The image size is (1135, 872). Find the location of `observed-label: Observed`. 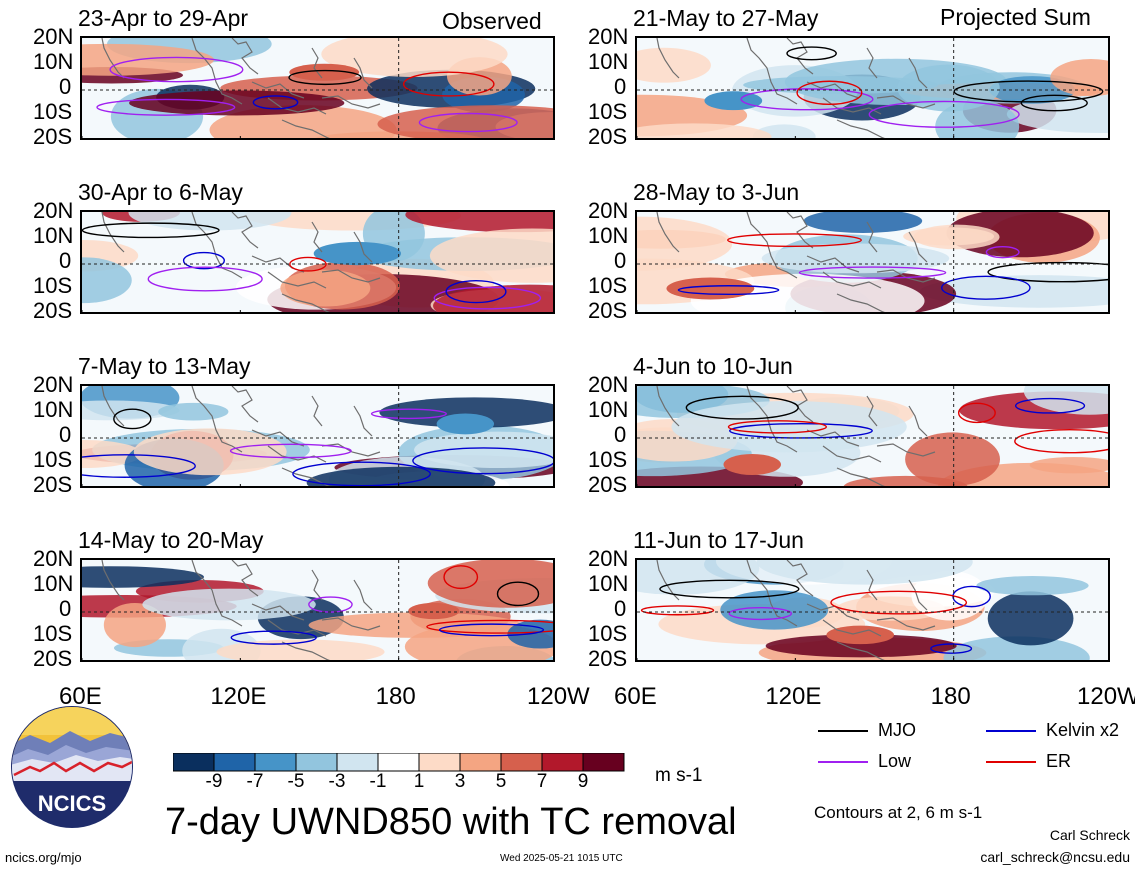

observed-label: Observed is located at coordinates (492, 21).